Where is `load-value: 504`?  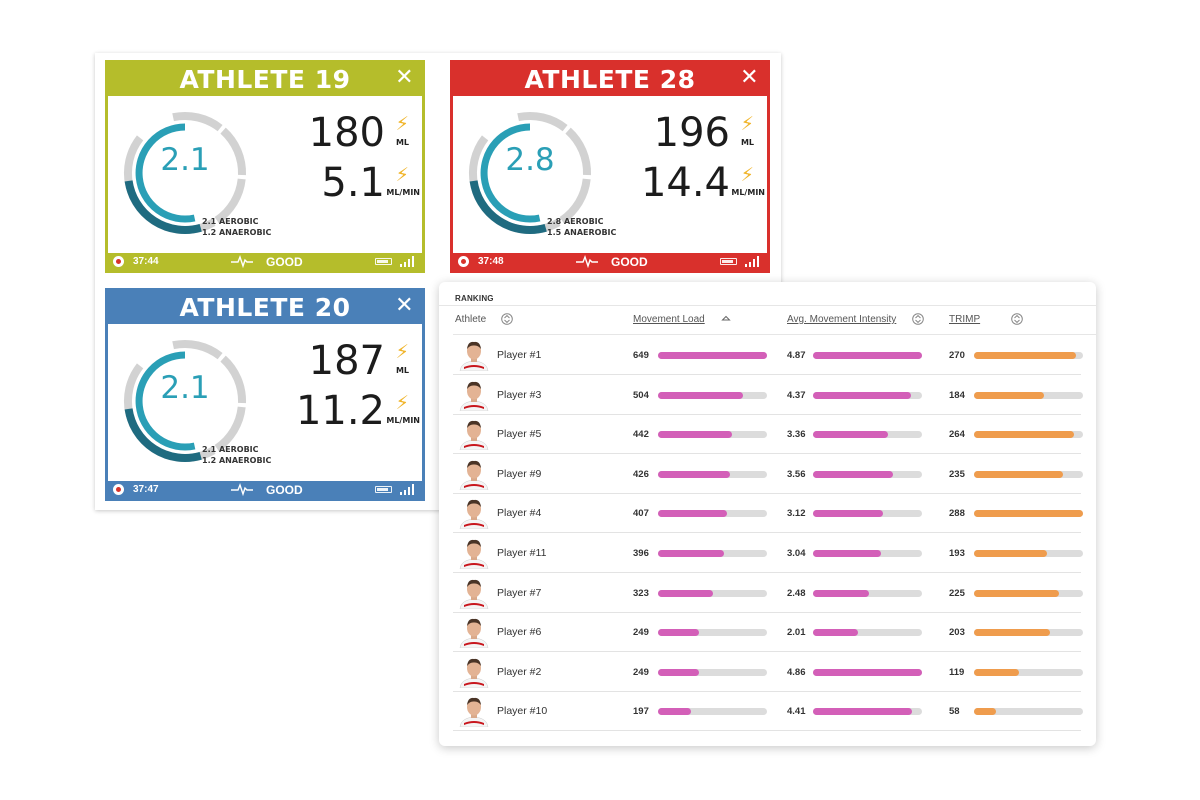
load-value: 504 is located at coordinates (641, 395).